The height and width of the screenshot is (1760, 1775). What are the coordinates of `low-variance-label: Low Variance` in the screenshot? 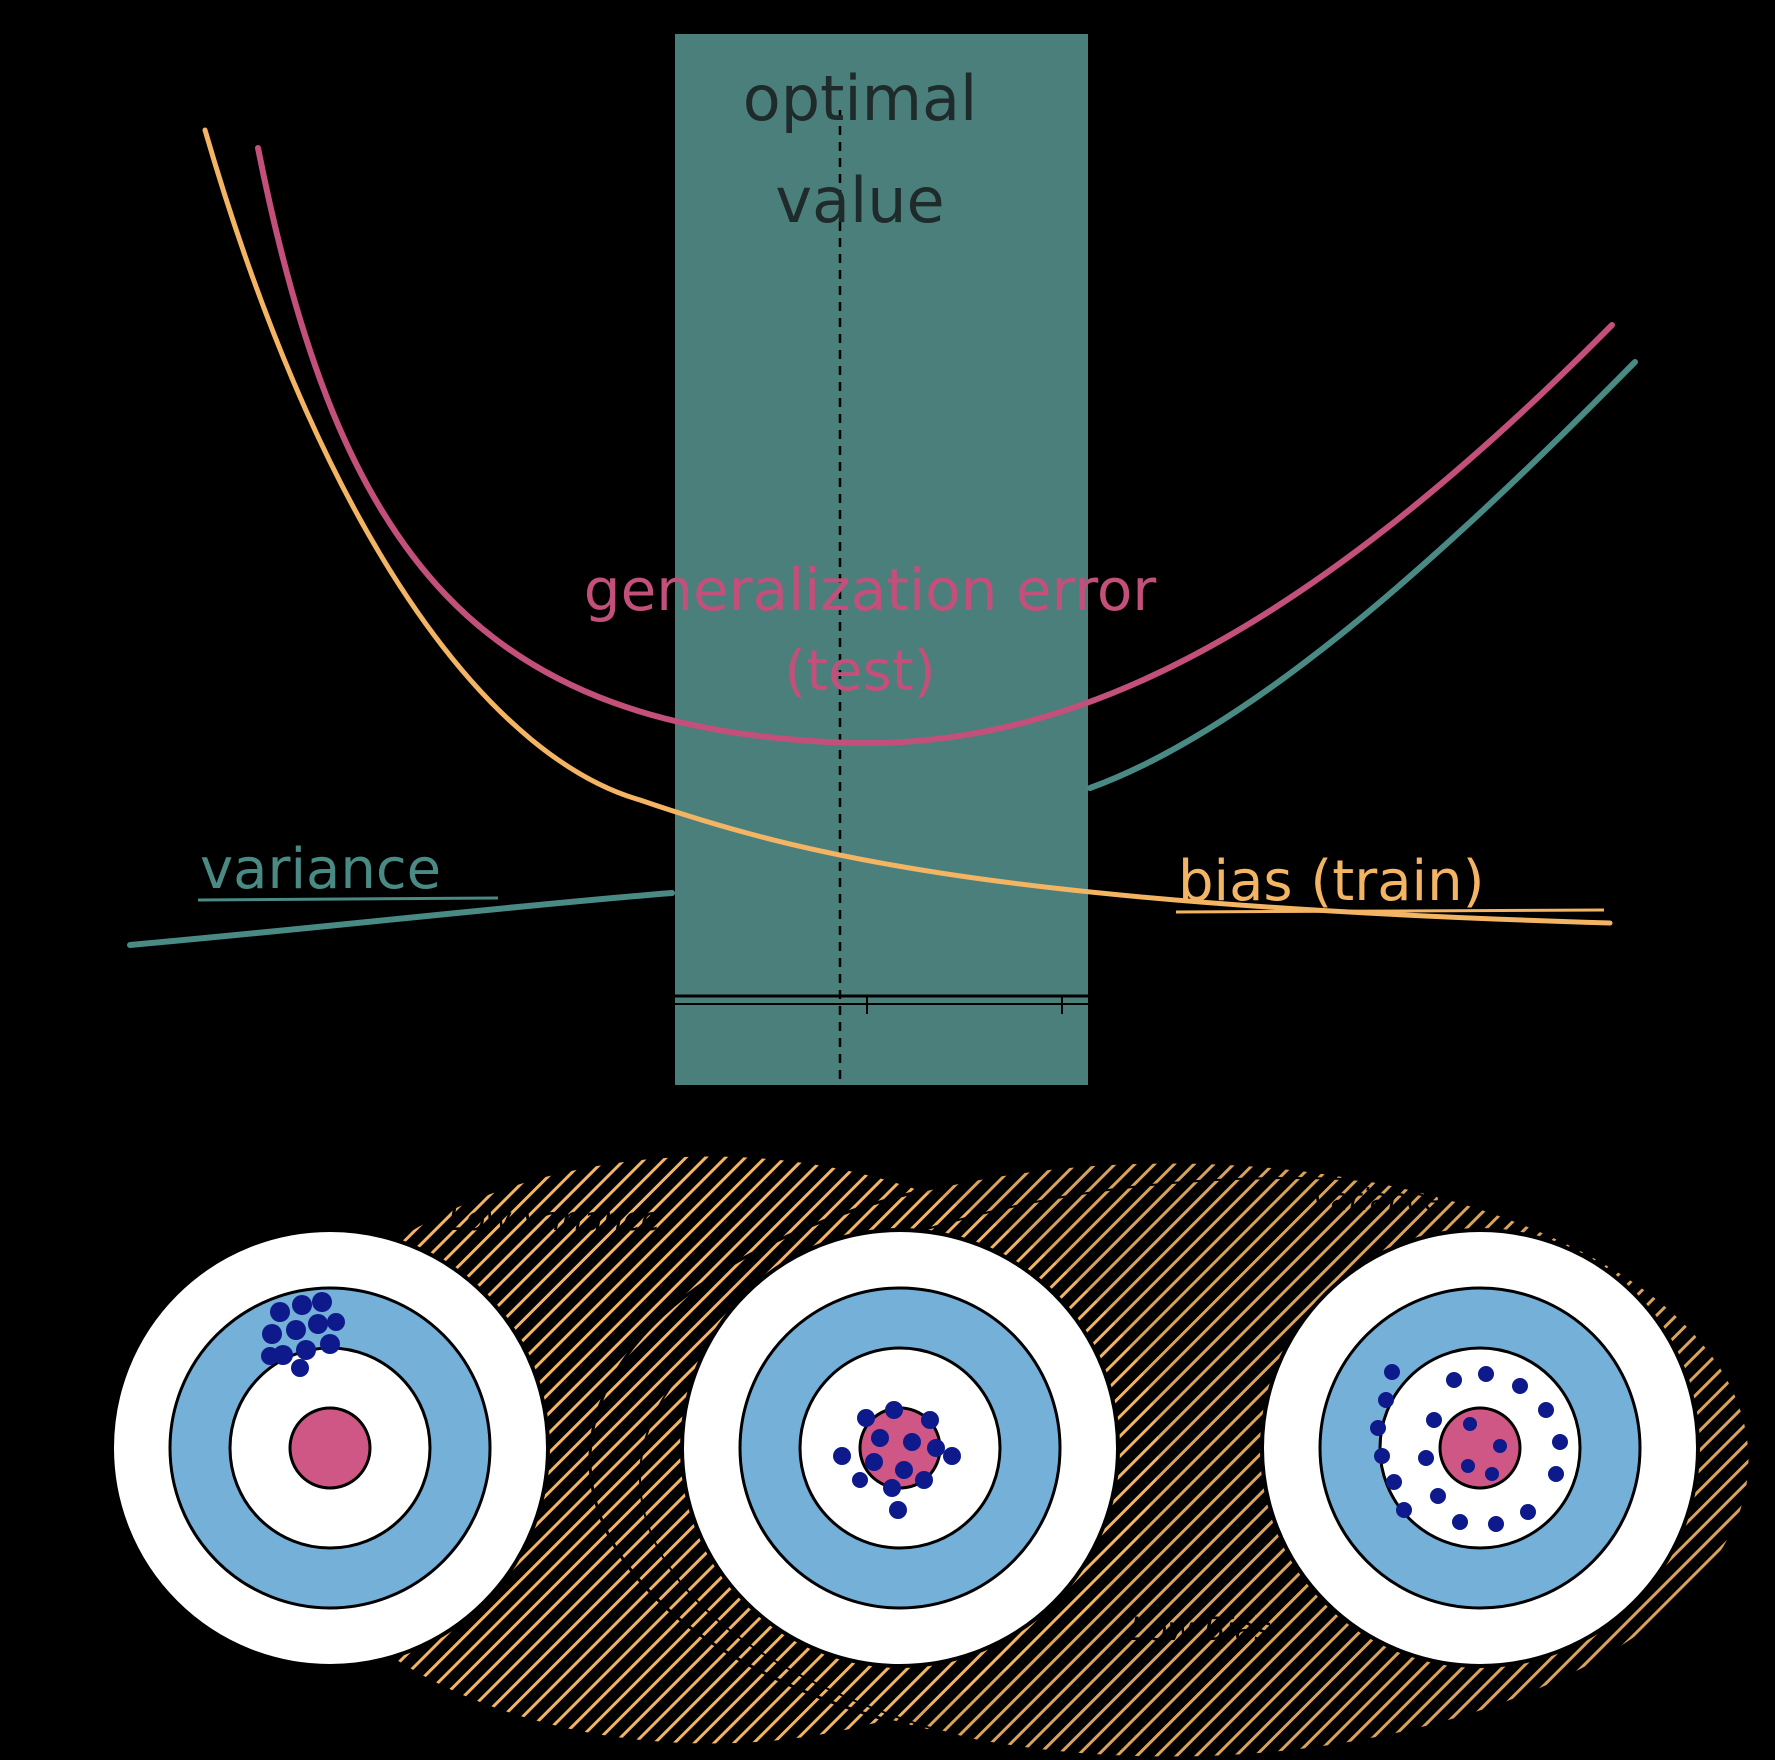 It's located at (554, 1219).